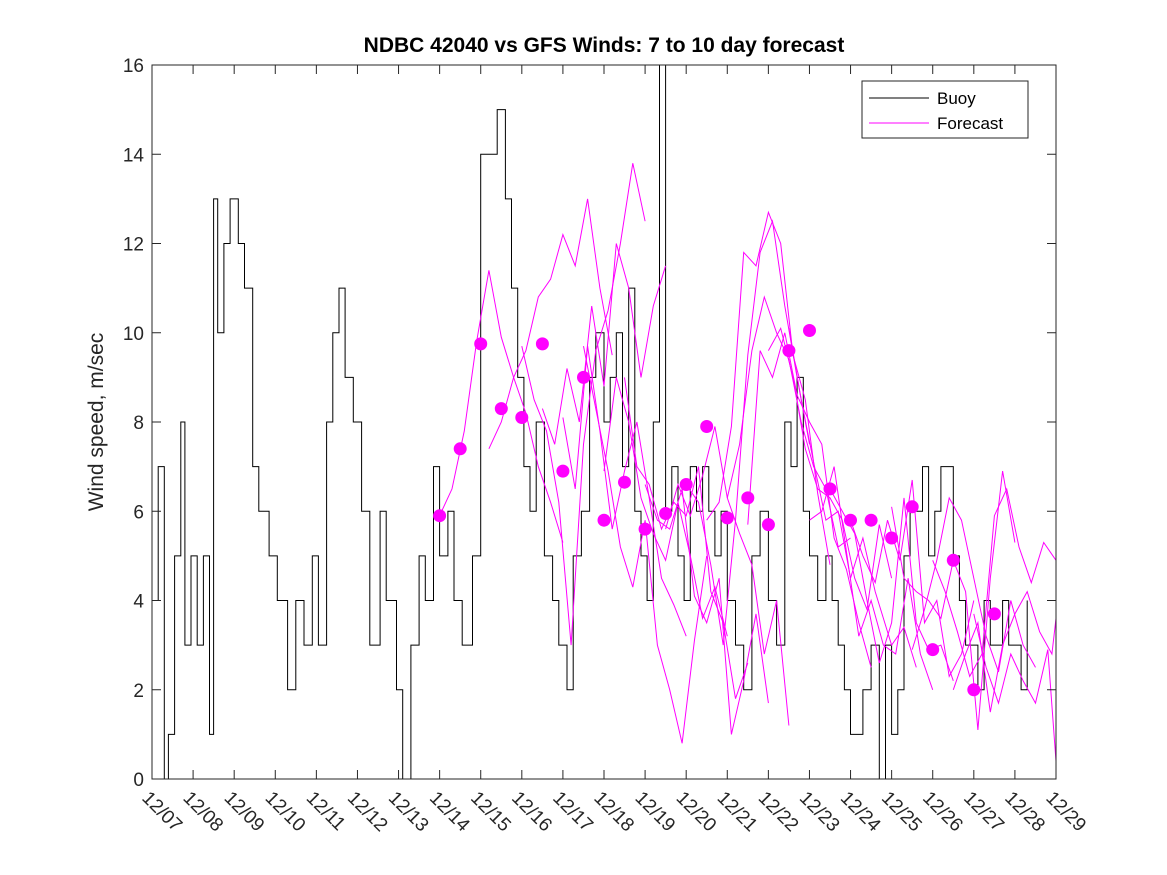  Describe the element at coordinates (133, 334) in the screenshot. I see `y-tick-label: 10` at that location.